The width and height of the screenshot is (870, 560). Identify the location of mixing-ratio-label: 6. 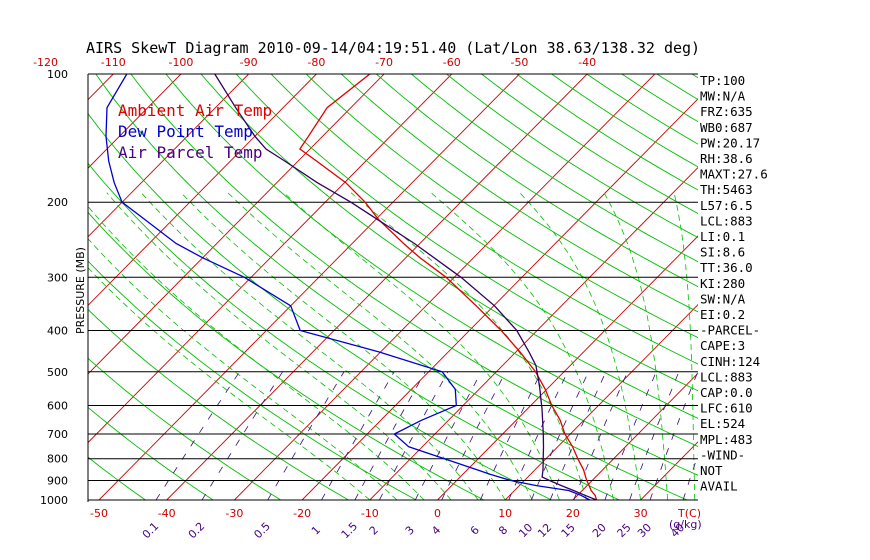
(475, 530).